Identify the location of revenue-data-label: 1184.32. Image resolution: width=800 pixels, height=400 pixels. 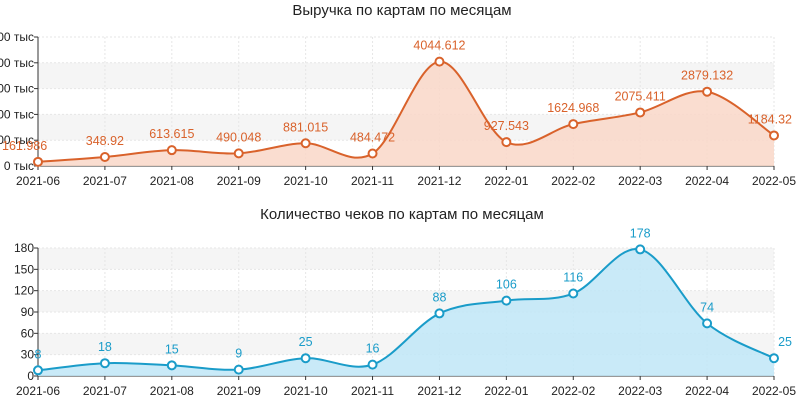
(770, 119).